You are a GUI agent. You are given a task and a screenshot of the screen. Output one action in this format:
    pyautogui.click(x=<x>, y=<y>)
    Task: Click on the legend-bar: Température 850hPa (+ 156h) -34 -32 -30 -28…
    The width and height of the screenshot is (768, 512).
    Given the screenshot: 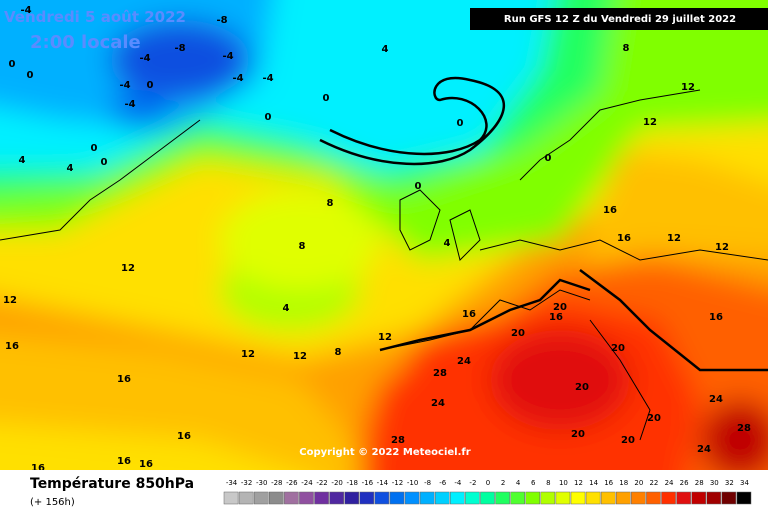 What is the action you would take?
    pyautogui.click(x=391, y=492)
    